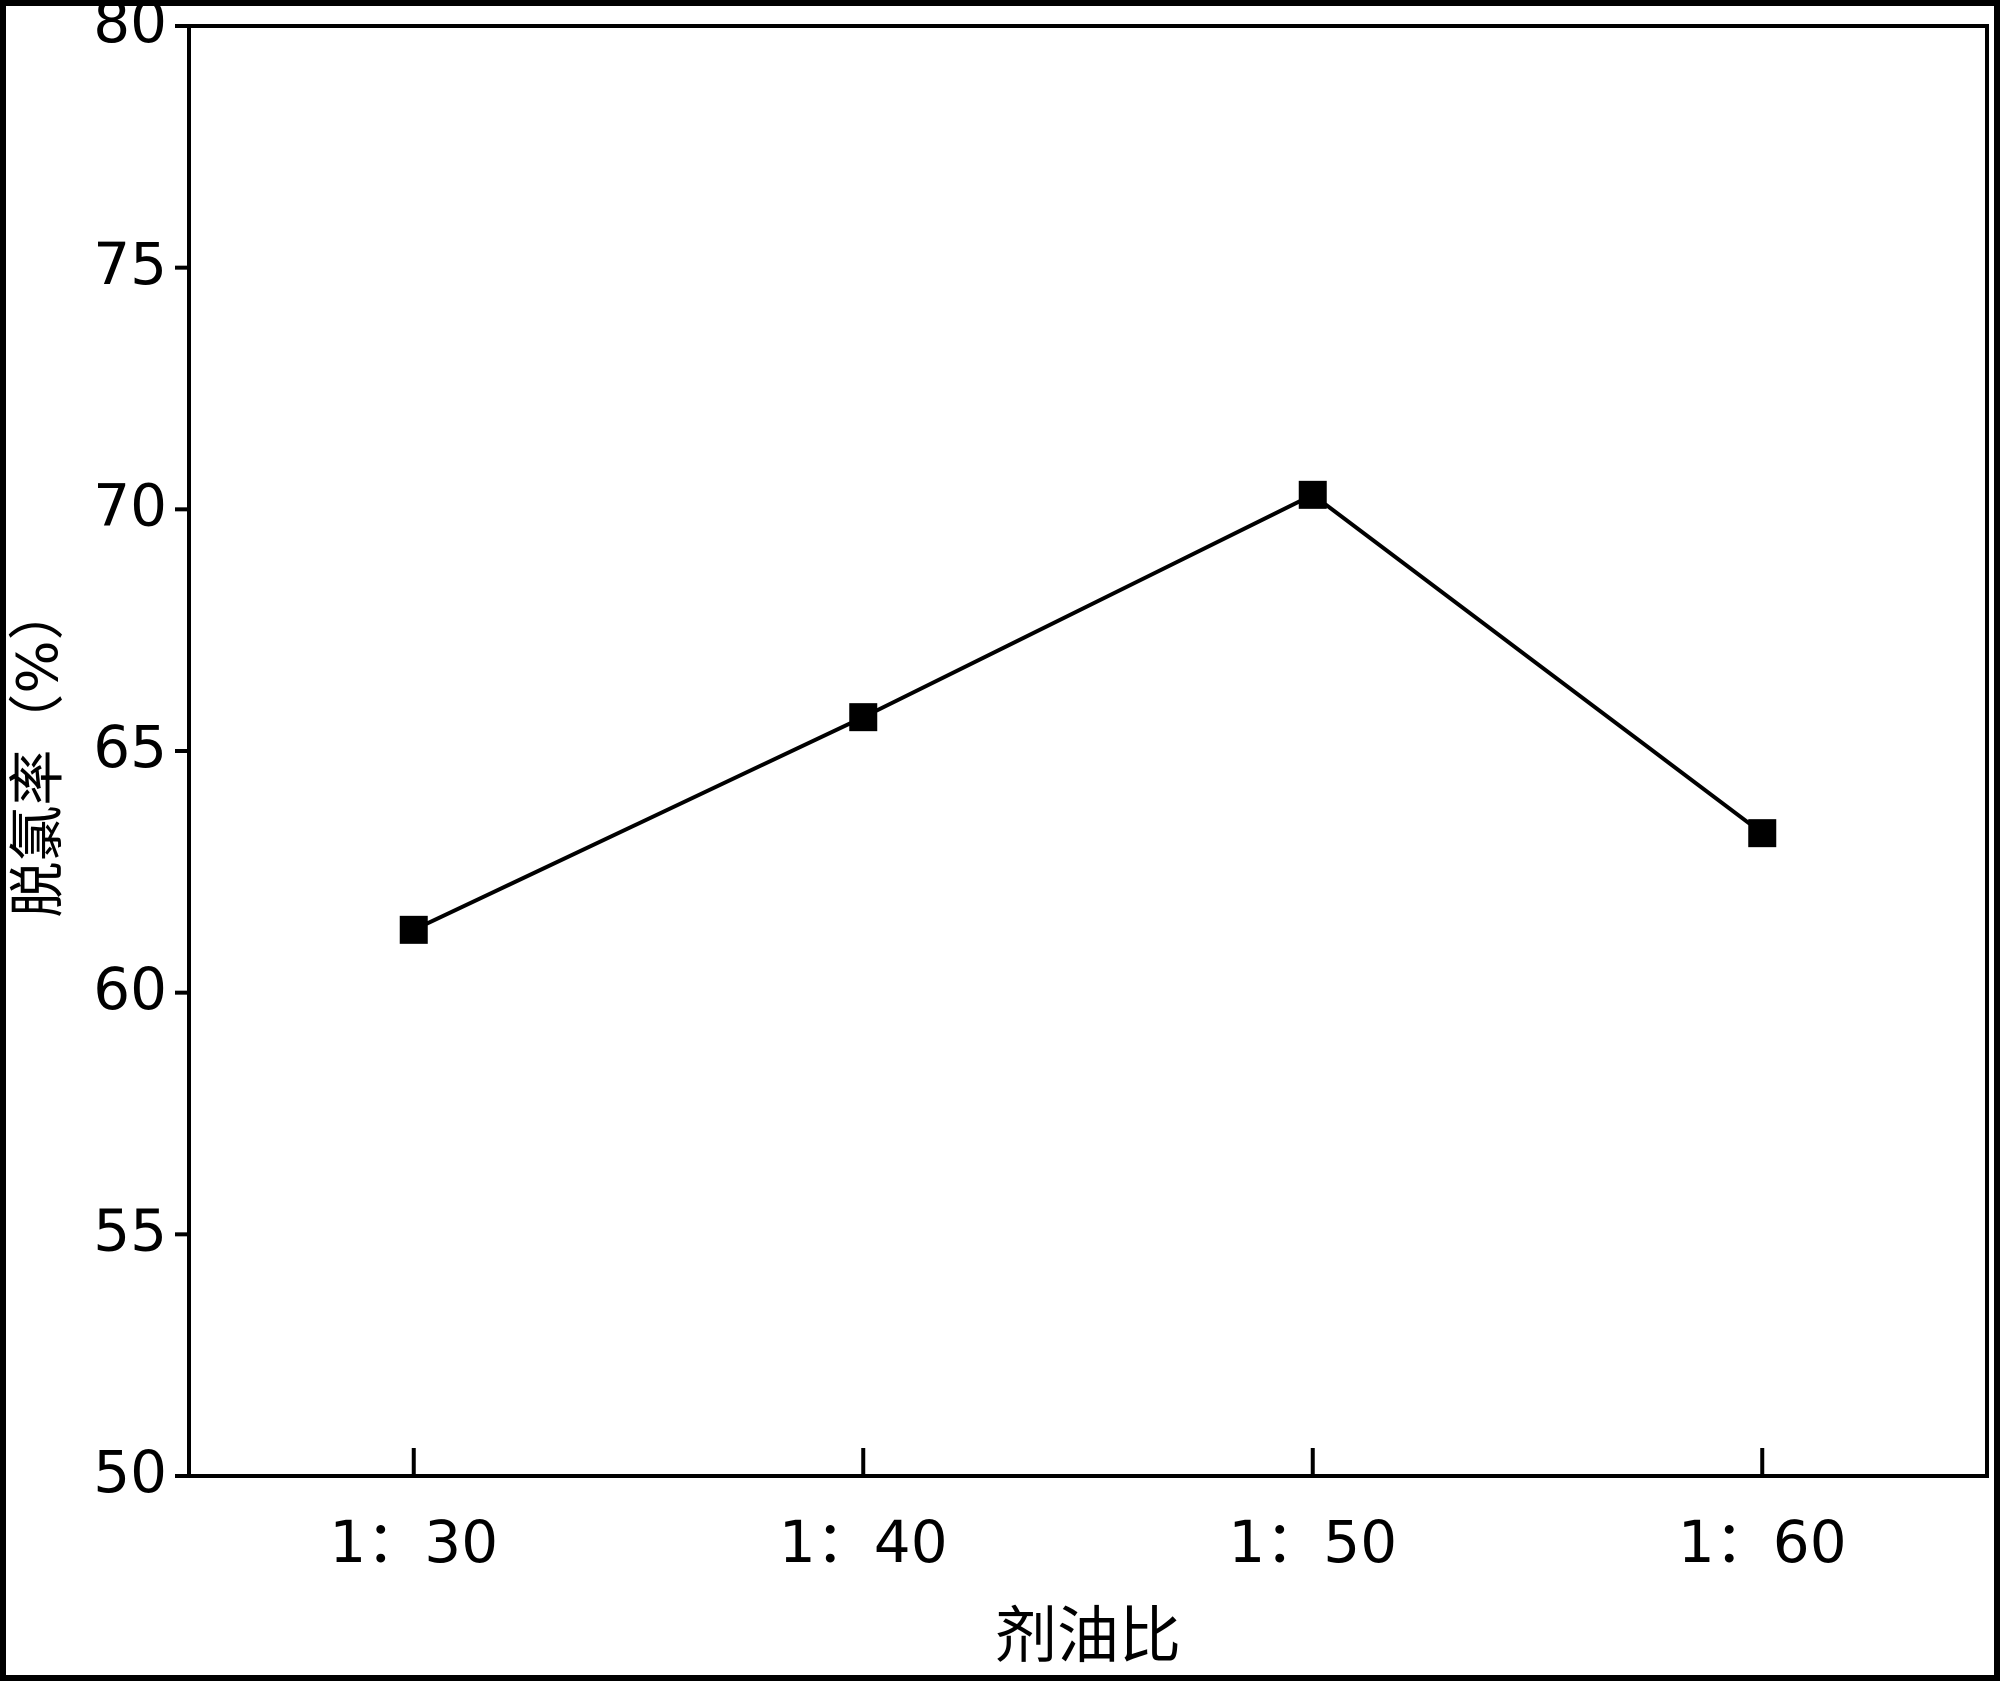  I want to click on y-tick-label: 60, so click(130, 989).